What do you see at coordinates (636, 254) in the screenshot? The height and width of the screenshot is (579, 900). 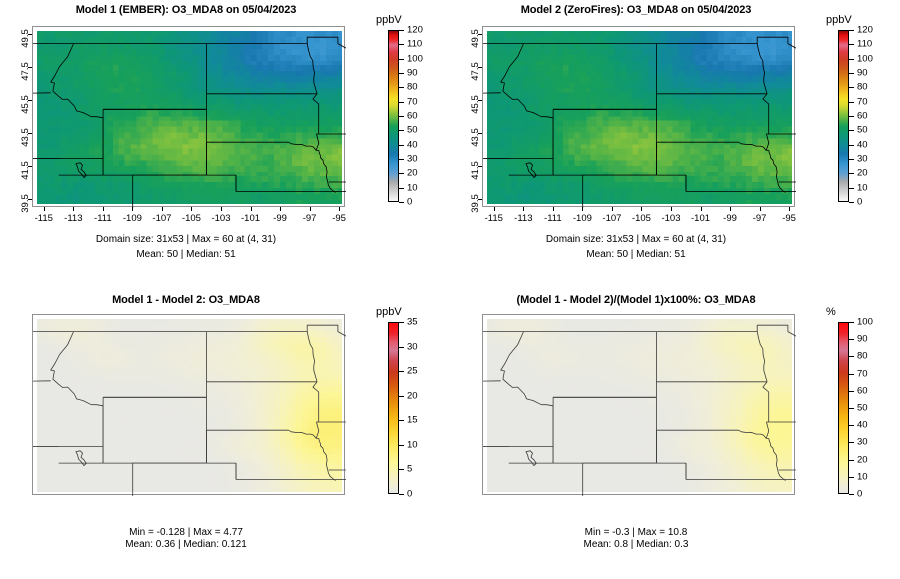 I see `panel-caption-line2: Mean: 50 | Median: 51` at bounding box center [636, 254].